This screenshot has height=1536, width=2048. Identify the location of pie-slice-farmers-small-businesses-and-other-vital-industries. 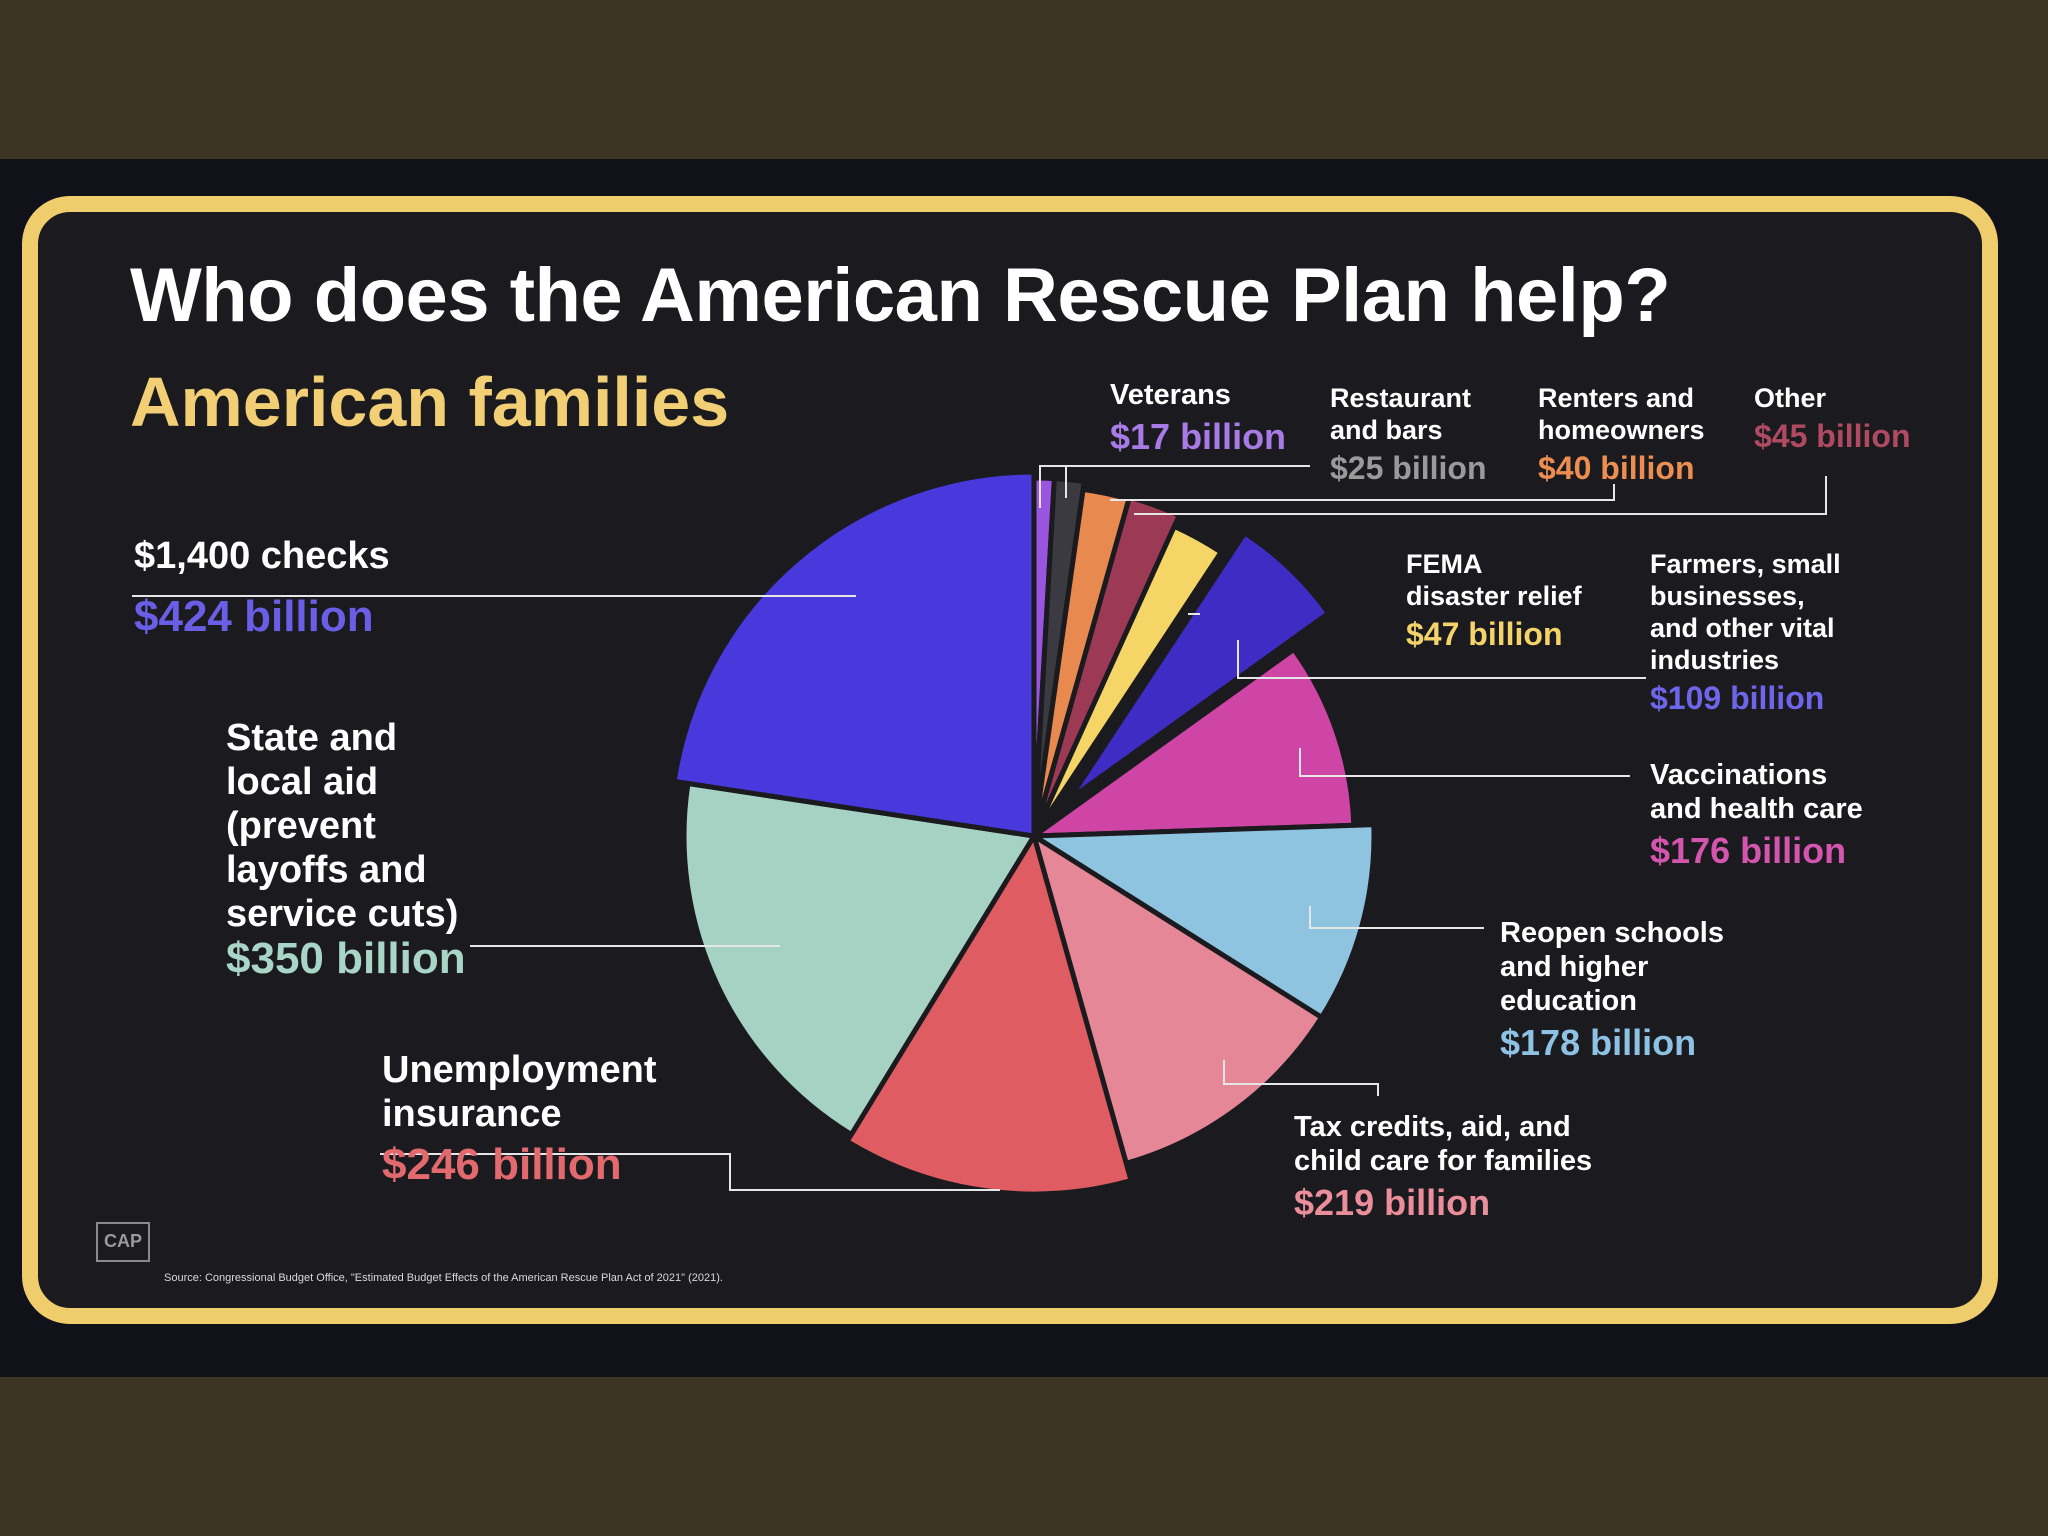
(1199, 666).